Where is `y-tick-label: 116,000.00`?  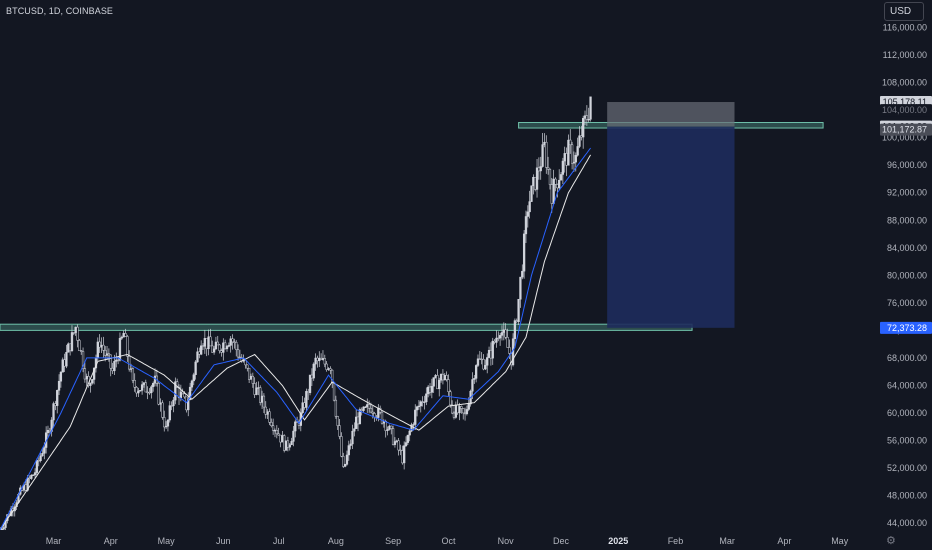 y-tick-label: 116,000.00 is located at coordinates (905, 28).